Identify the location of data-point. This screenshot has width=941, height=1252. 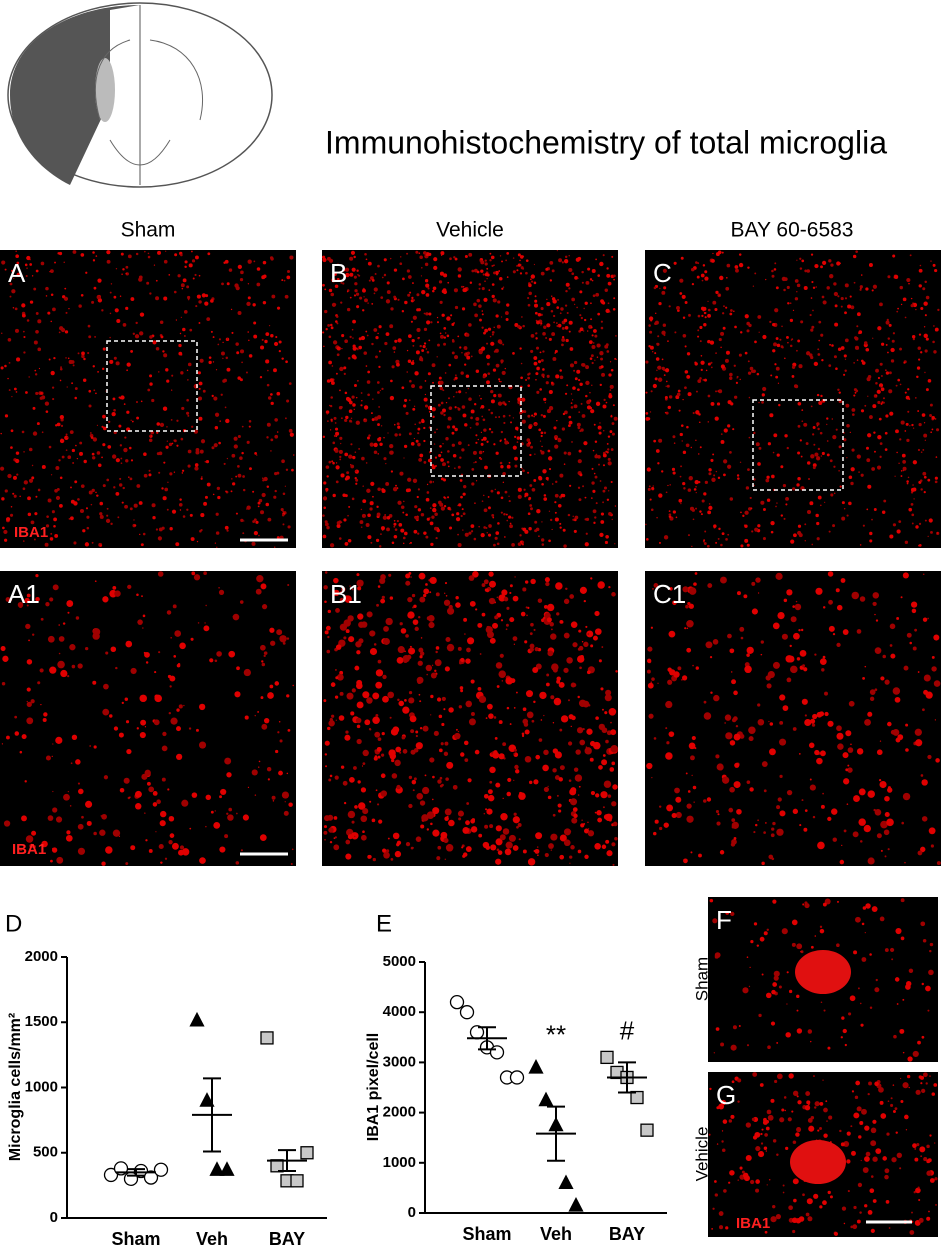
(607, 1057).